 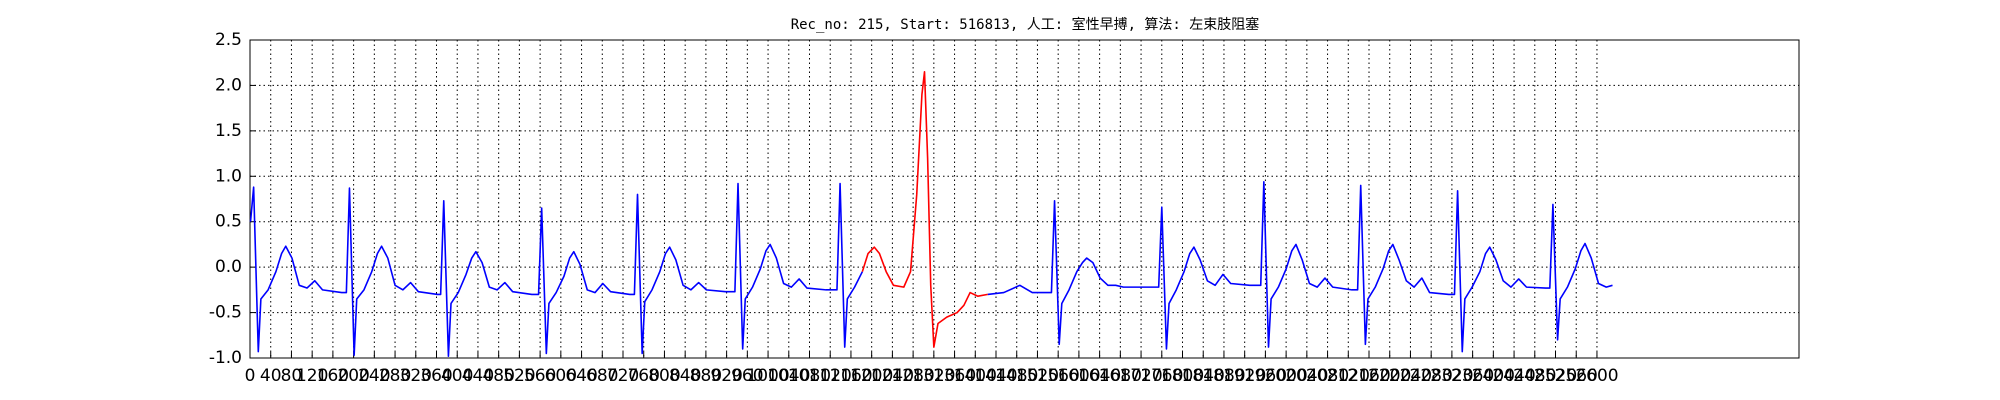 I want to click on x-tick-label: 1680, so click(x=1120, y=376).